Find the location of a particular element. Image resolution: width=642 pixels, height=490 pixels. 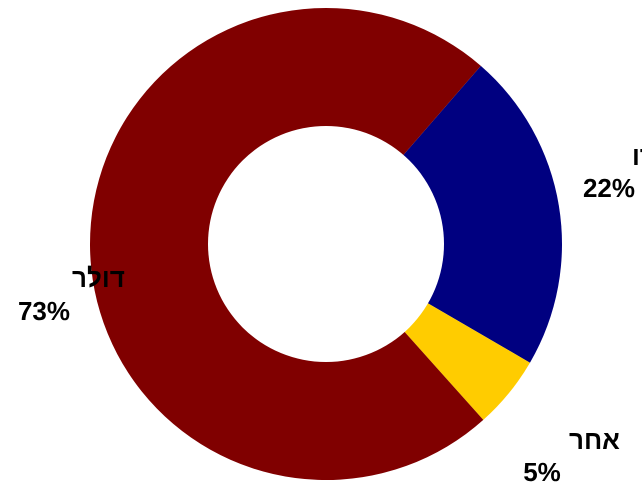

slice-label-dollar: דולר is located at coordinates (98, 278).